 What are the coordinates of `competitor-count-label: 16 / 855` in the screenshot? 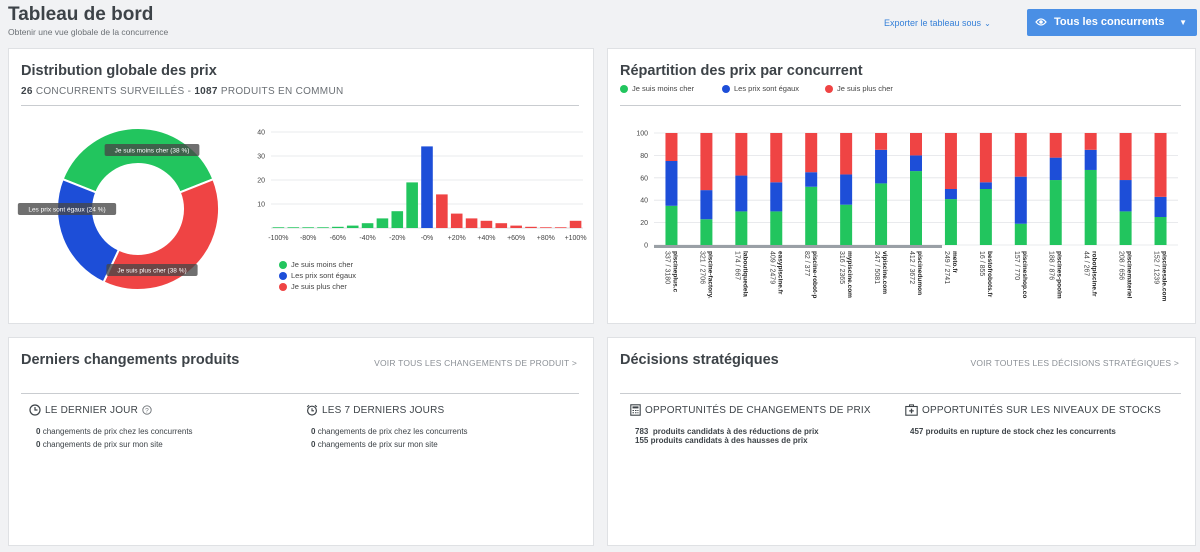 It's located at (981, 263).